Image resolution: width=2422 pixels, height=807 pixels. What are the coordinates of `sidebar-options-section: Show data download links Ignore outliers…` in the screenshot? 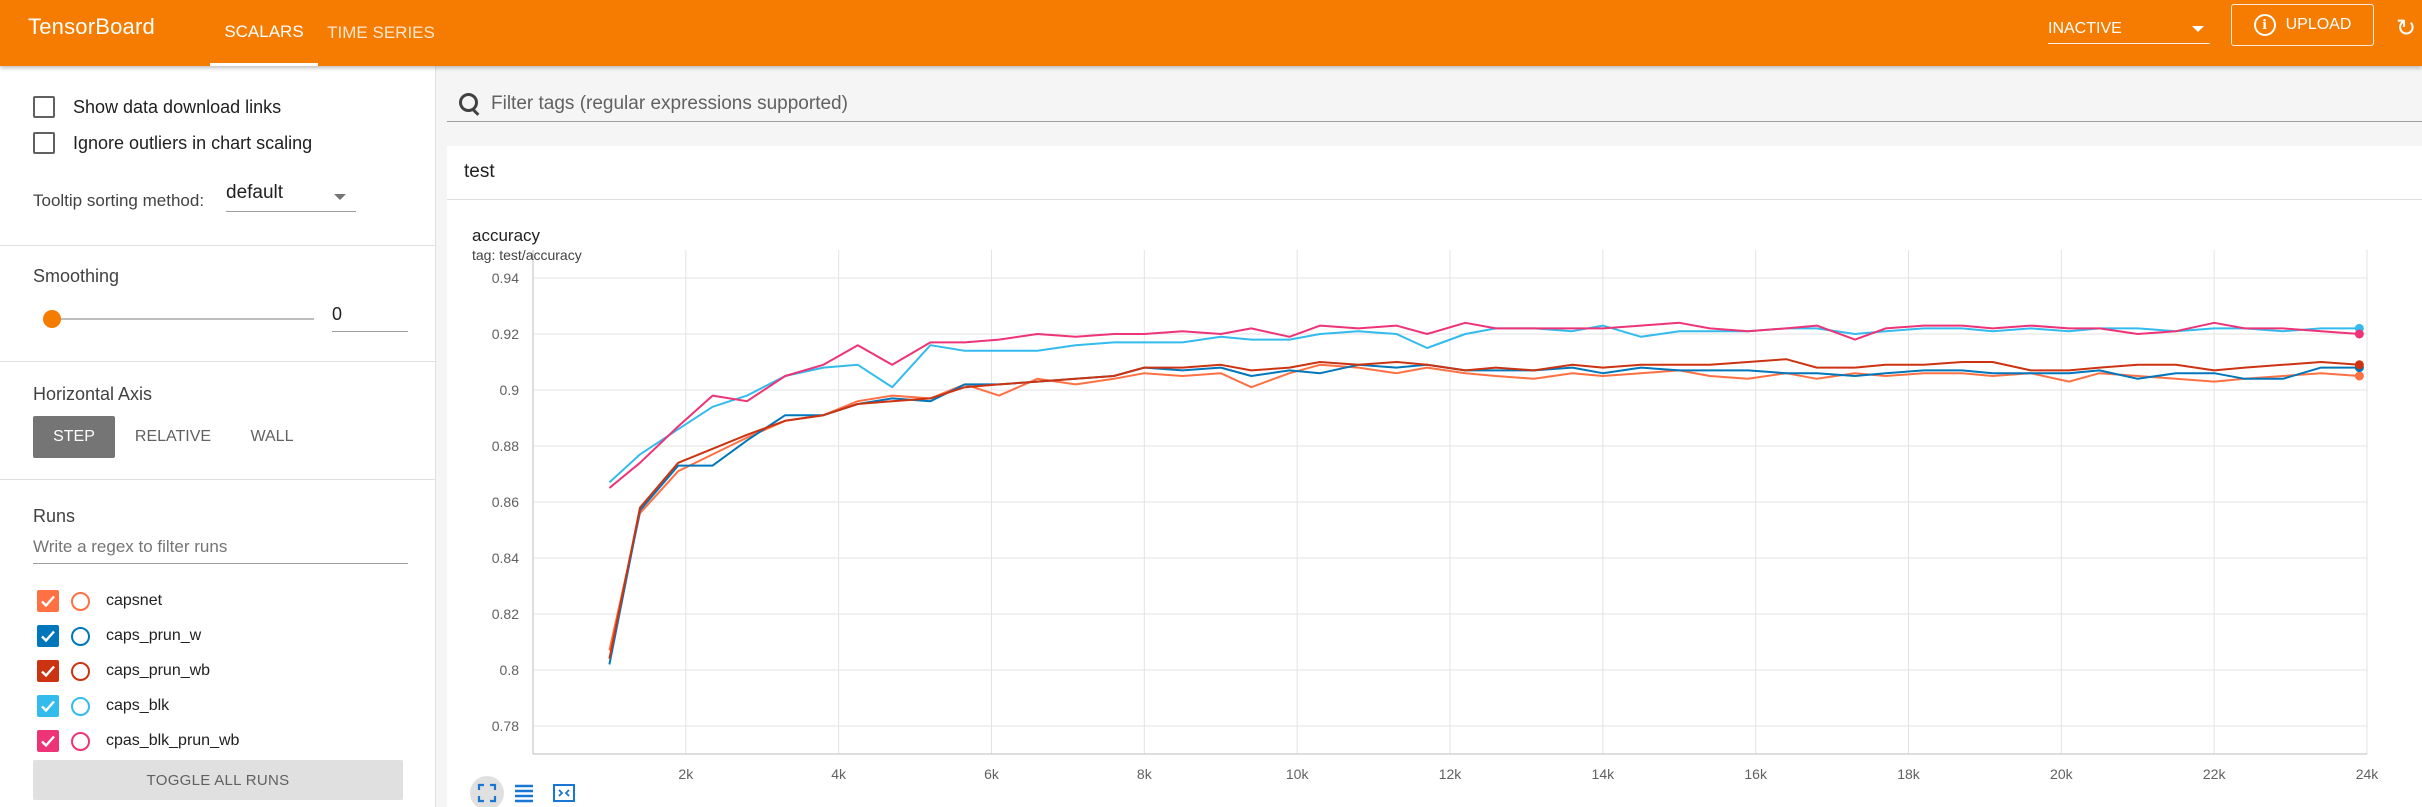 It's located at (218, 156).